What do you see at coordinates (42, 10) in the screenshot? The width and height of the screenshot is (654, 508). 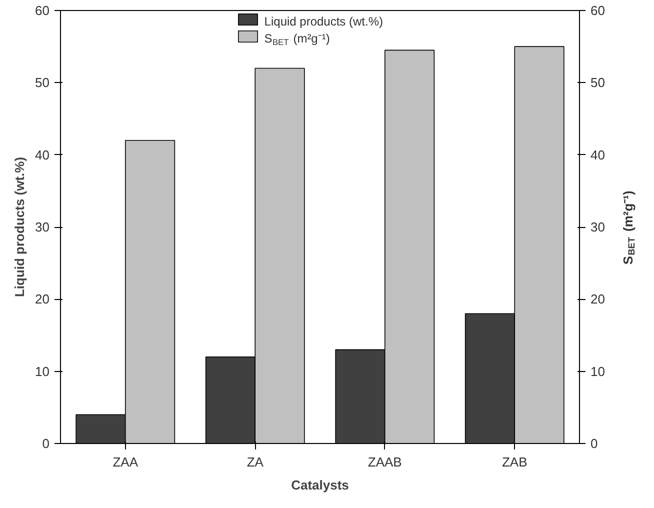 I see `y-tick-label: 60` at bounding box center [42, 10].